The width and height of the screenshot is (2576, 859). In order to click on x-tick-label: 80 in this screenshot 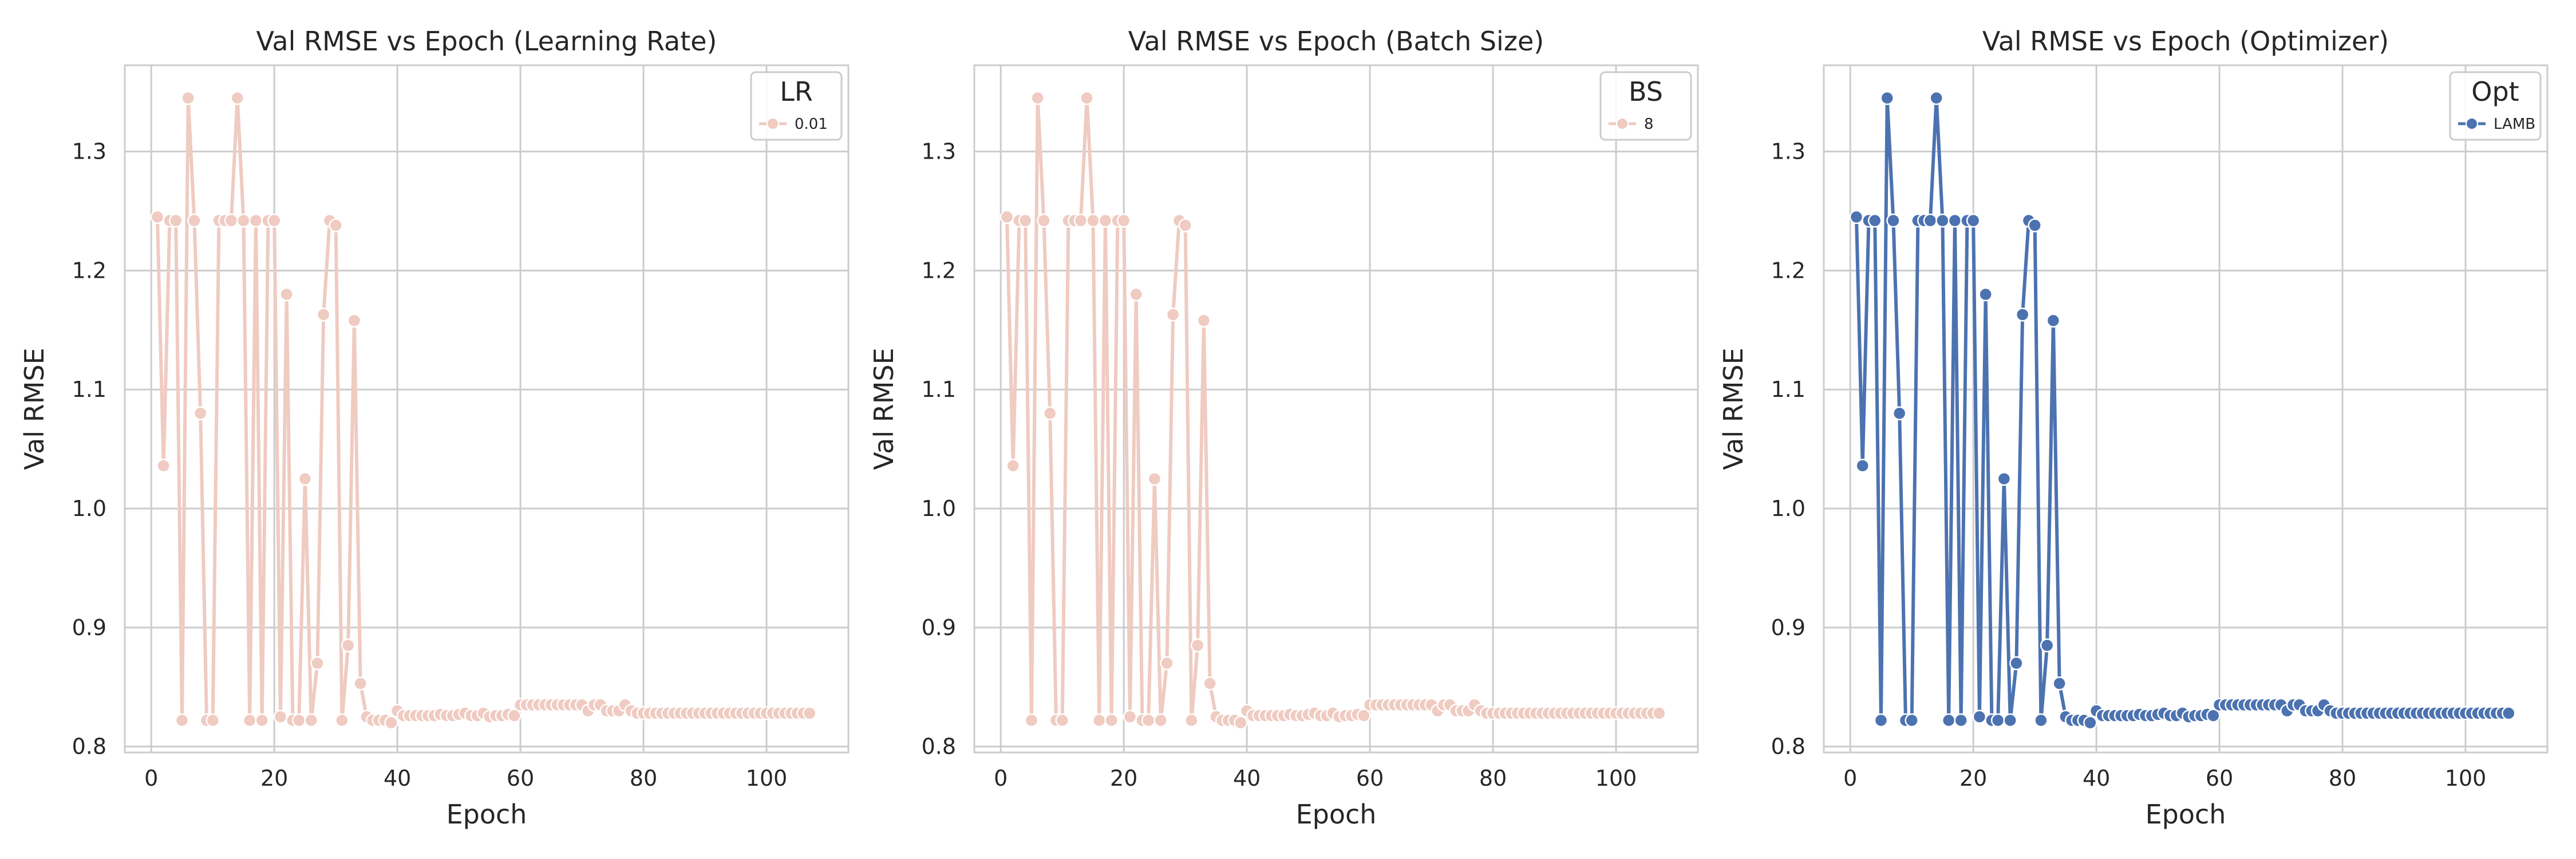, I will do `click(1493, 778)`.